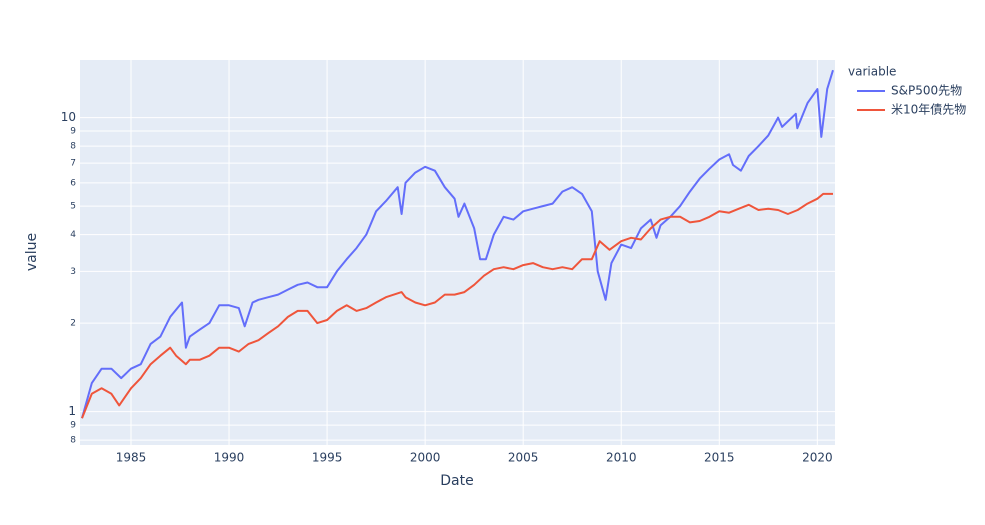  Describe the element at coordinates (523, 458) in the screenshot. I see `x-tick-label: 2005` at that location.